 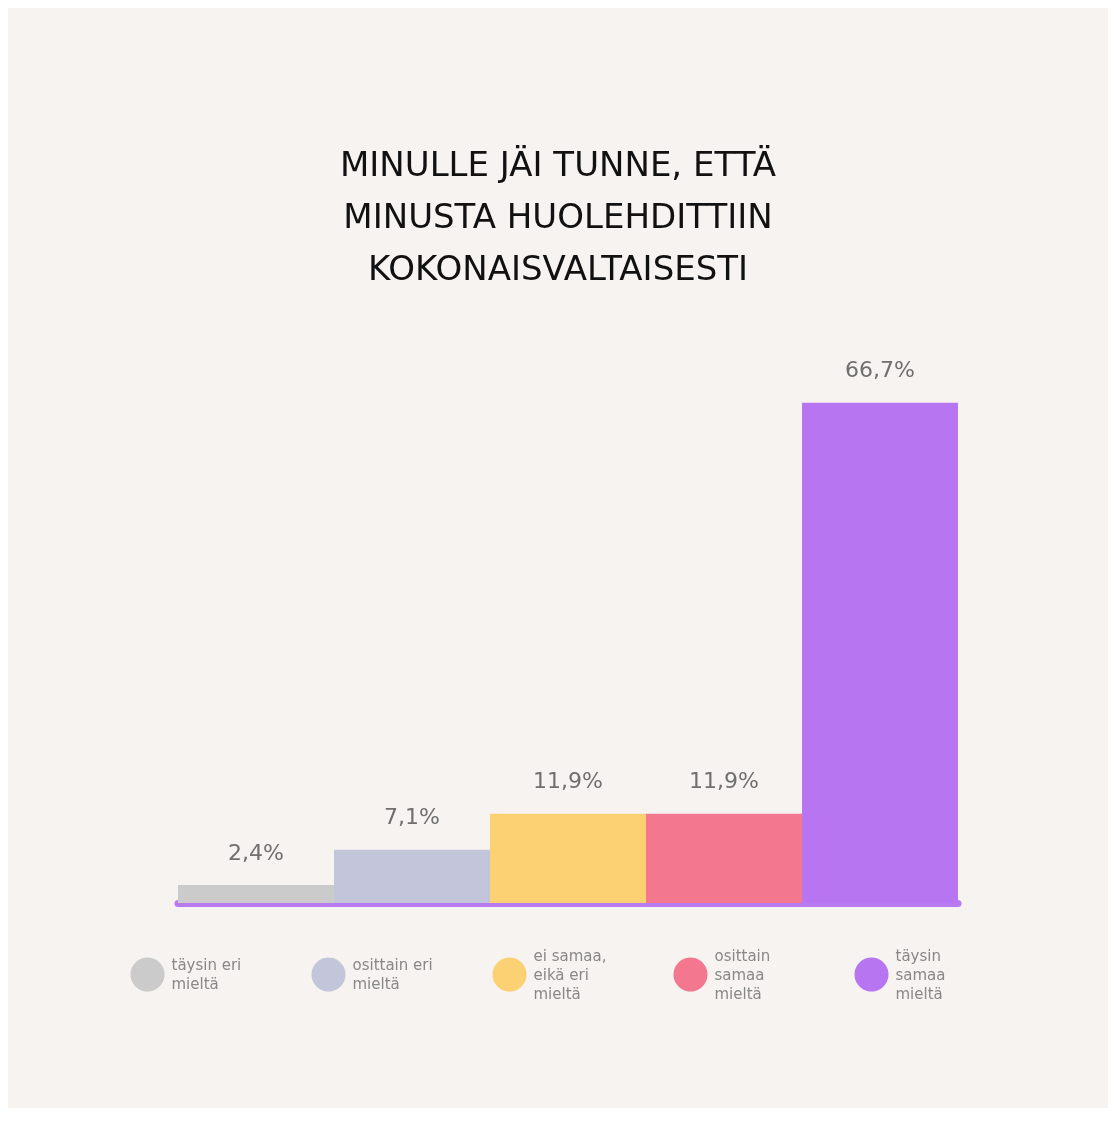 I want to click on chart-title: MINULLE JÄI TUNNE, ETTÄ MINUSTA HUOLEHDITTIIN KOKONAISVALTAISESTI, so click(x=558, y=216).